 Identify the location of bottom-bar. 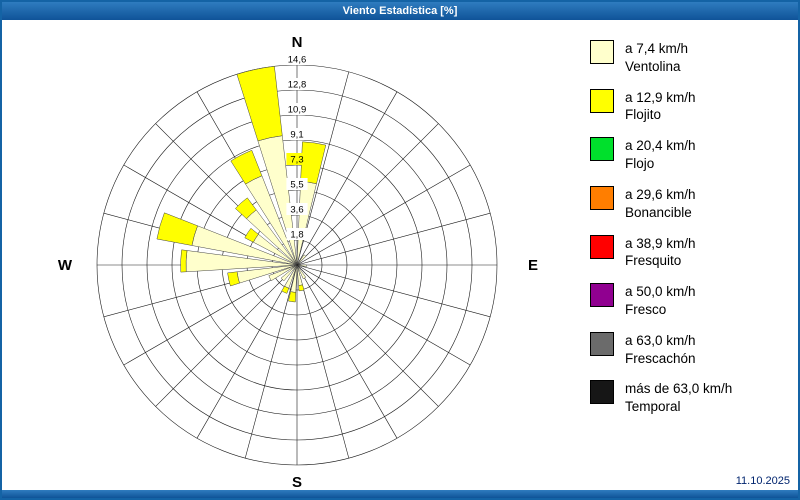
(400, 494).